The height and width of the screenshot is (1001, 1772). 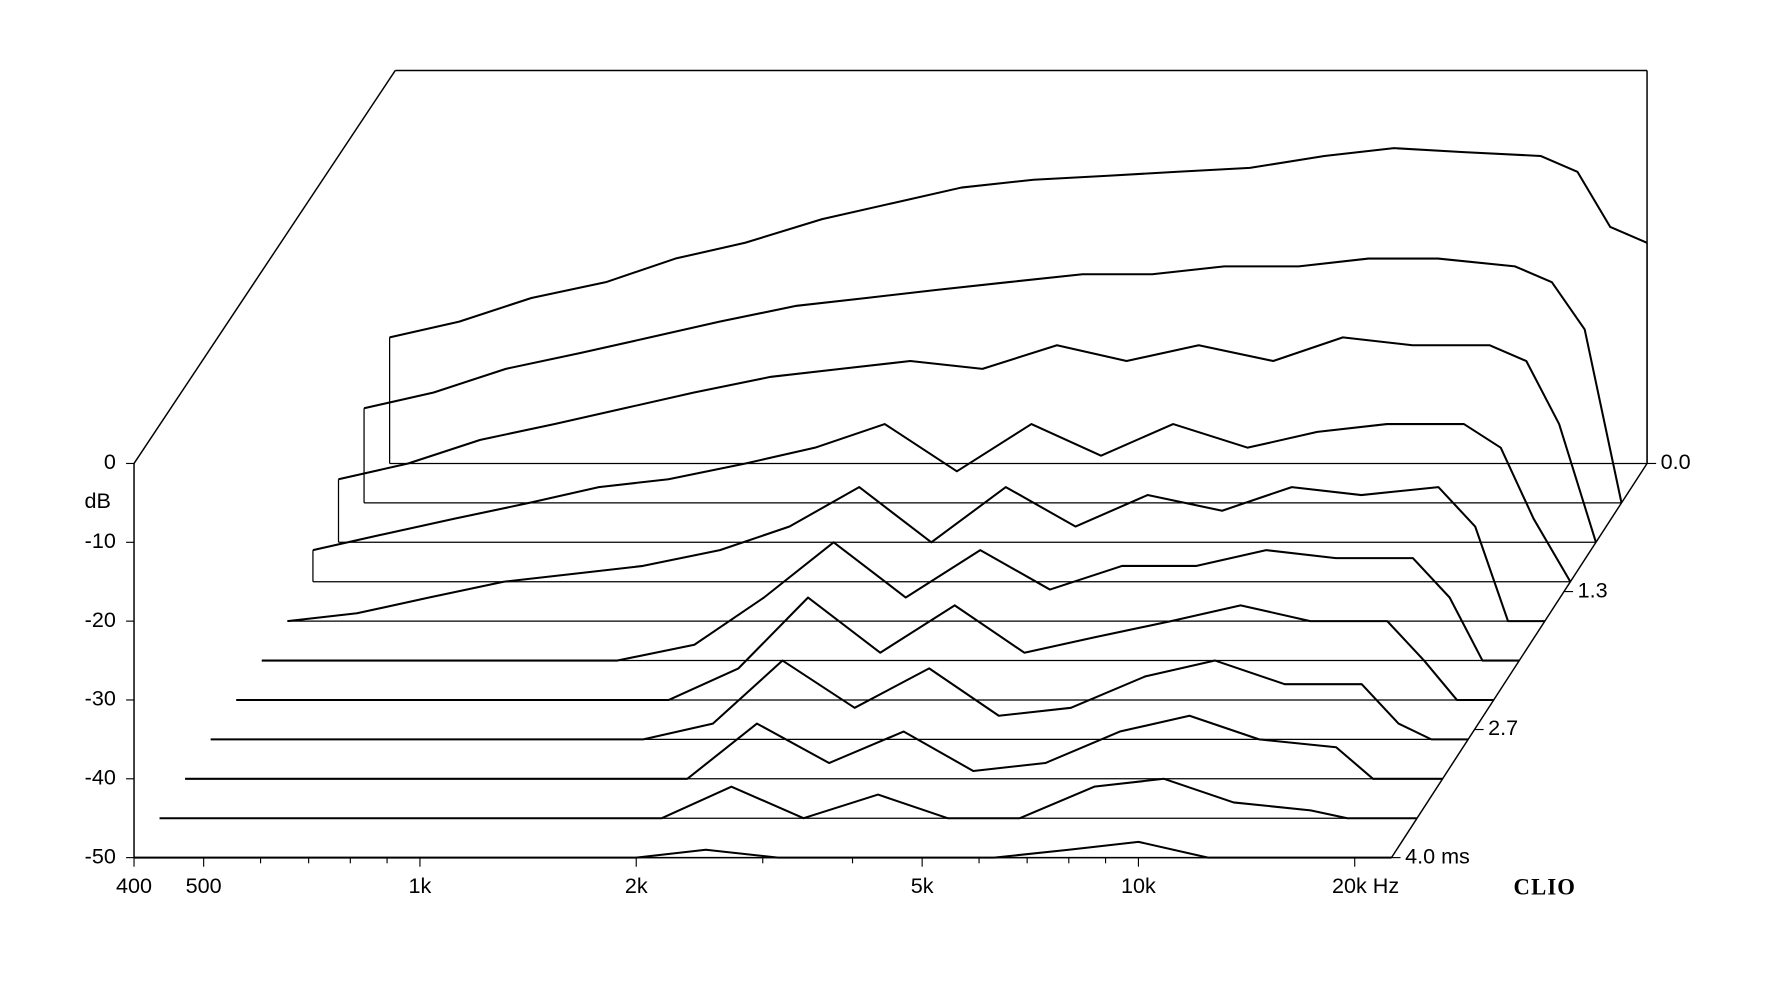 What do you see at coordinates (1437, 855) in the screenshot?
I see `z-tick-label: 4.0 ms` at bounding box center [1437, 855].